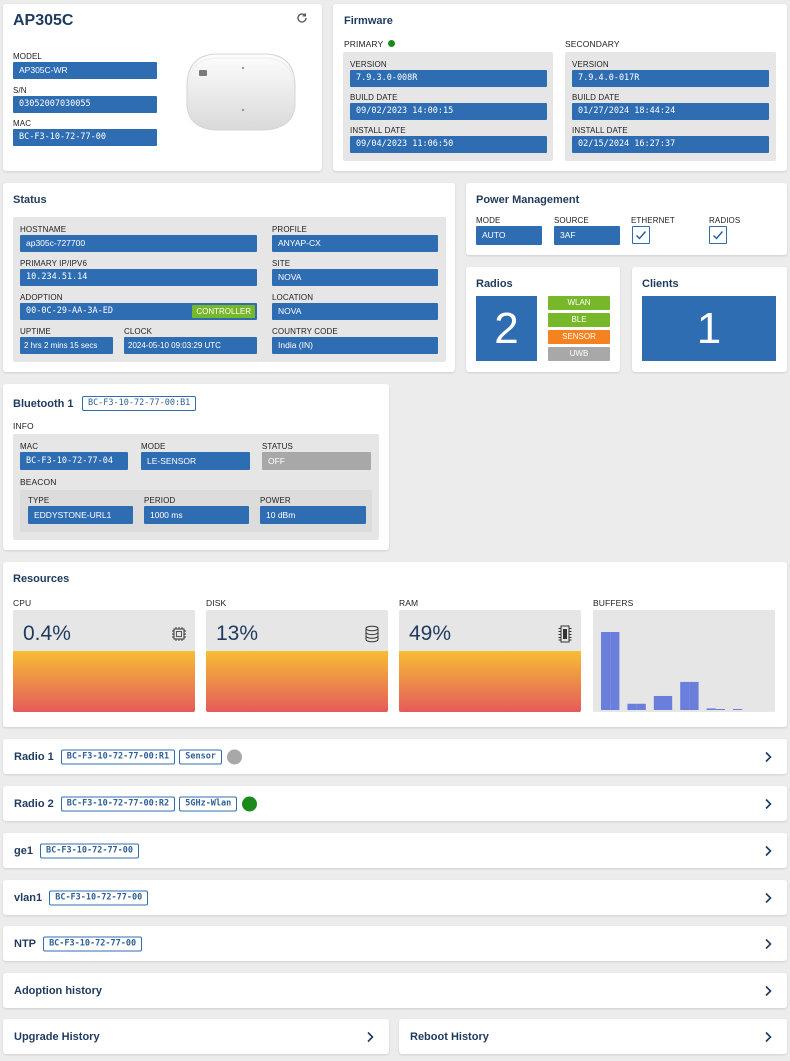 The width and height of the screenshot is (790, 1061). Describe the element at coordinates (41, 297) in the screenshot. I see `adoption-label: ADOPTION` at that location.